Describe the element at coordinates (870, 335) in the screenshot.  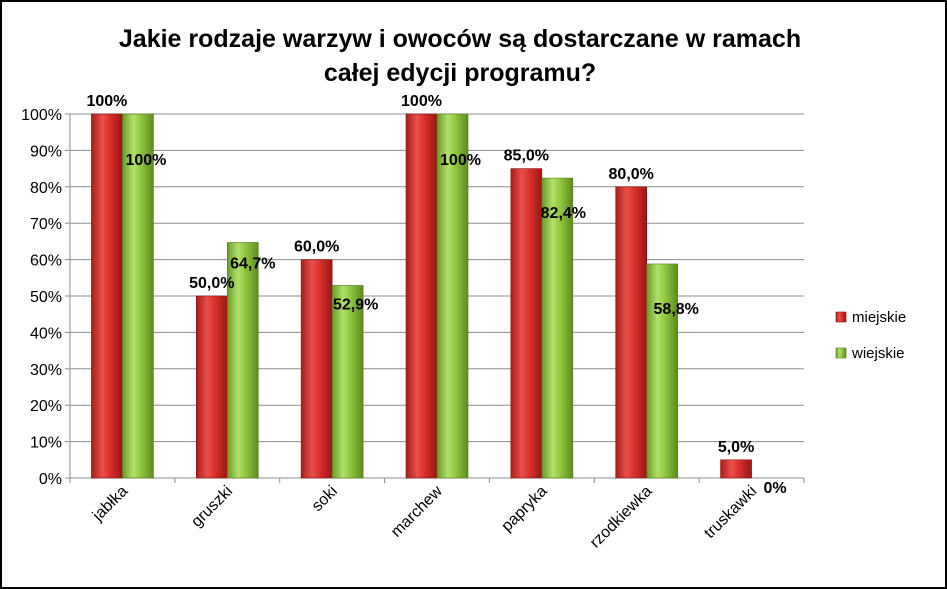
I see `legend: miejskie wiejskie` at that location.